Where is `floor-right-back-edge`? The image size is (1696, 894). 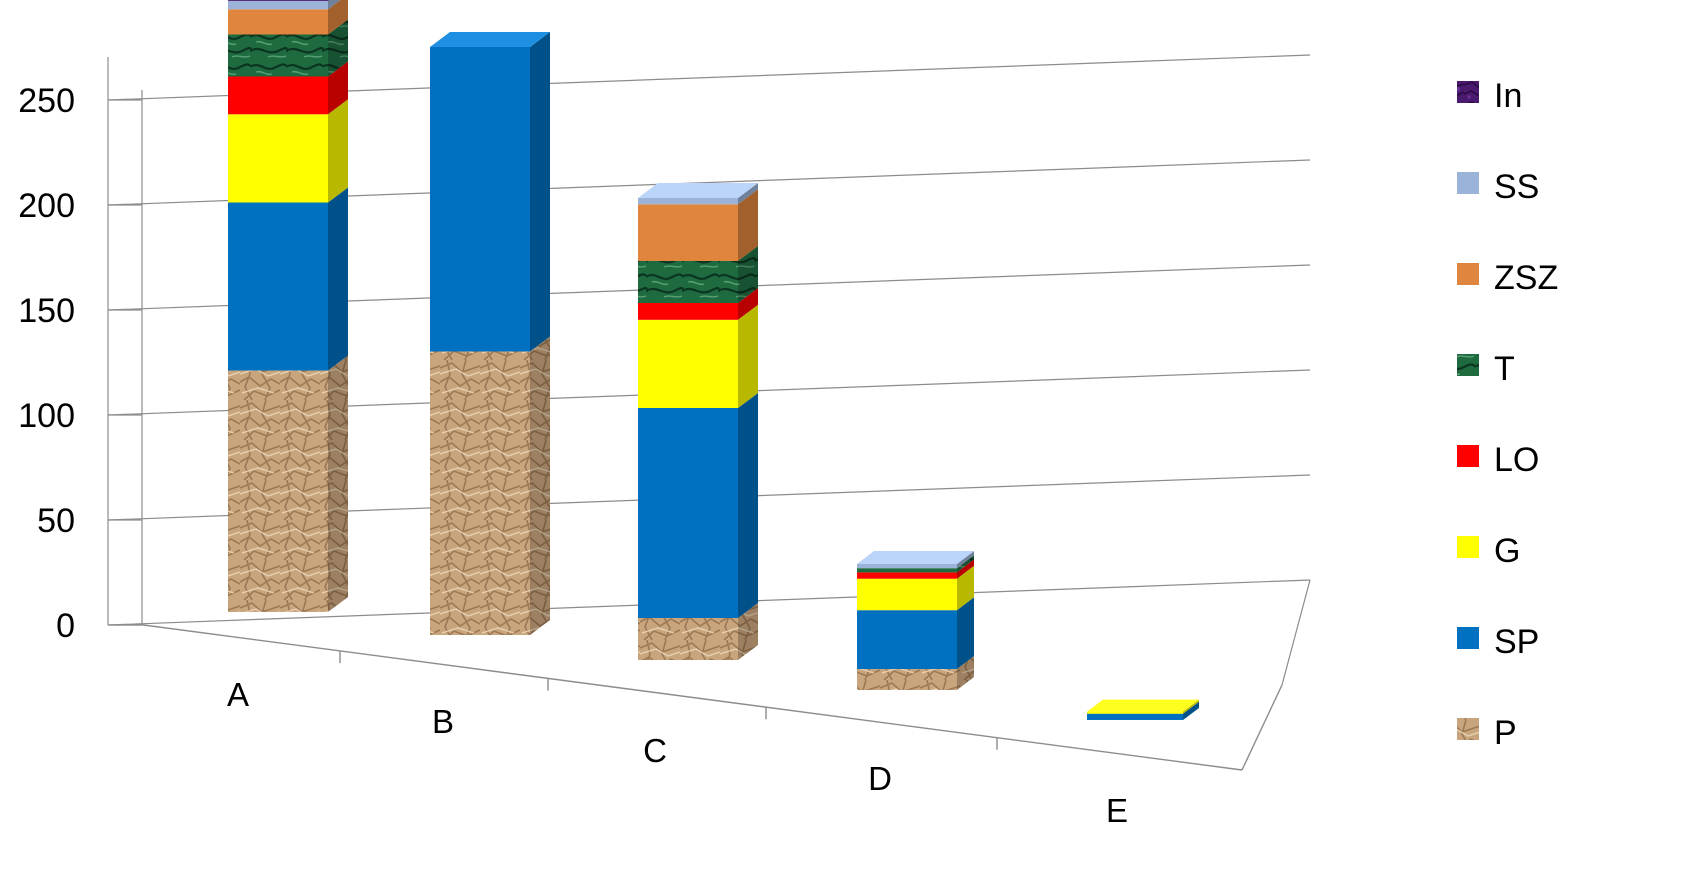 floor-right-back-edge is located at coordinates (1296, 632).